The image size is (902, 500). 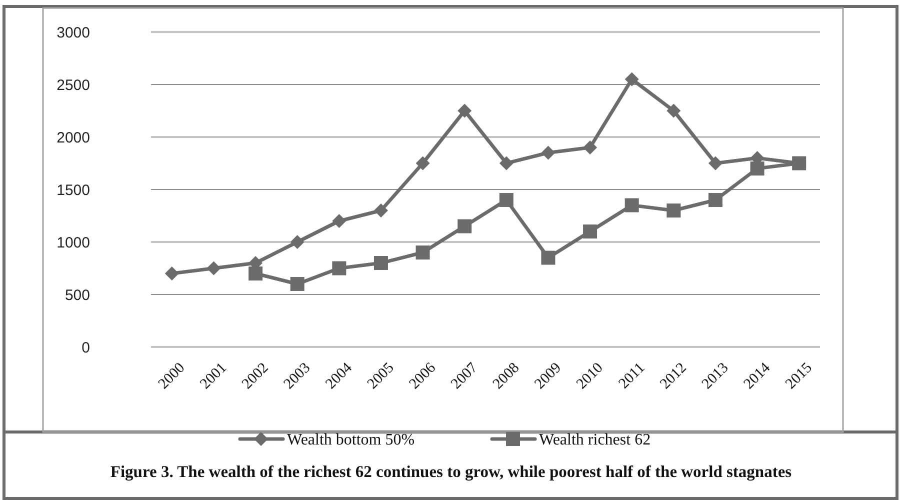 I want to click on text: Figure 3. The wealth of the richest 62 continues to grow, while poorest half of the world stagnates, so click(x=451, y=471).